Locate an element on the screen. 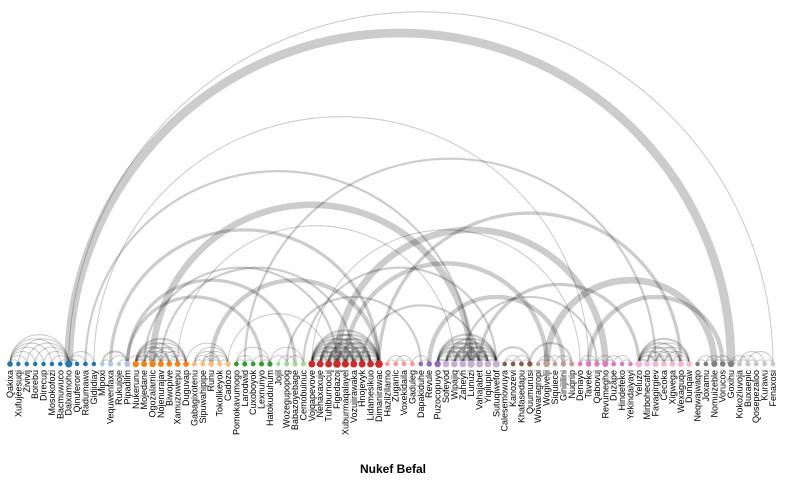 Image resolution: width=786 pixels, height=484 pixels. node-label: Taveke is located at coordinates (589, 384).